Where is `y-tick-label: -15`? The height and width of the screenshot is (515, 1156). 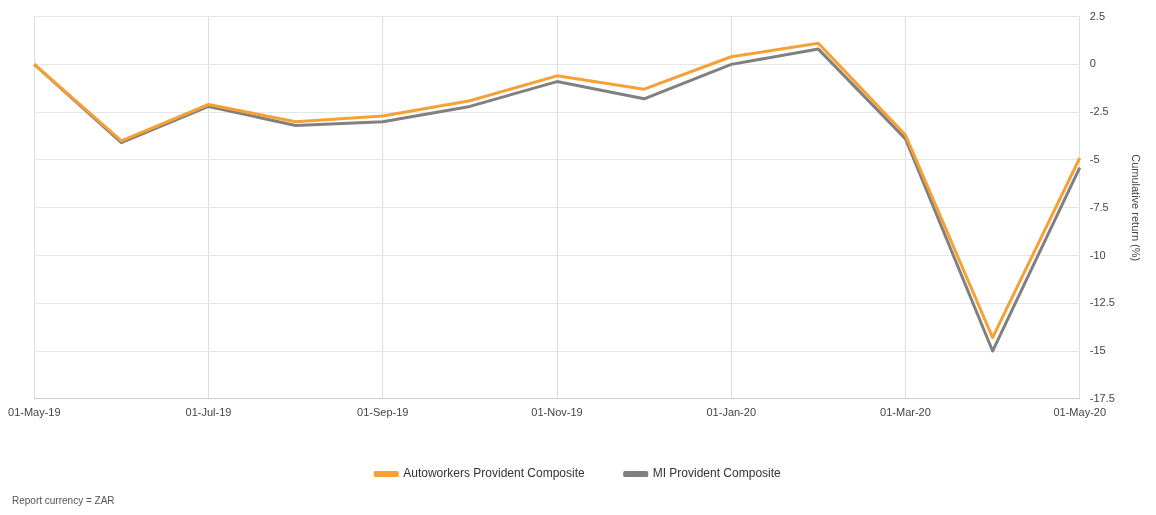
y-tick-label: -15 is located at coordinates (1097, 350).